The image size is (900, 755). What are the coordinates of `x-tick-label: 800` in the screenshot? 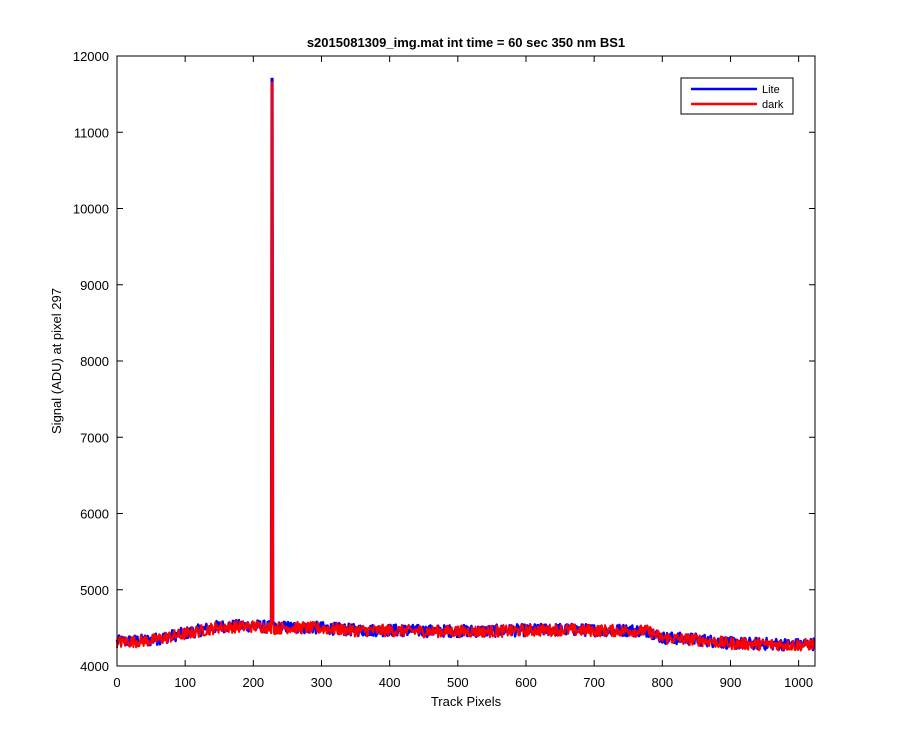 It's located at (662, 682).